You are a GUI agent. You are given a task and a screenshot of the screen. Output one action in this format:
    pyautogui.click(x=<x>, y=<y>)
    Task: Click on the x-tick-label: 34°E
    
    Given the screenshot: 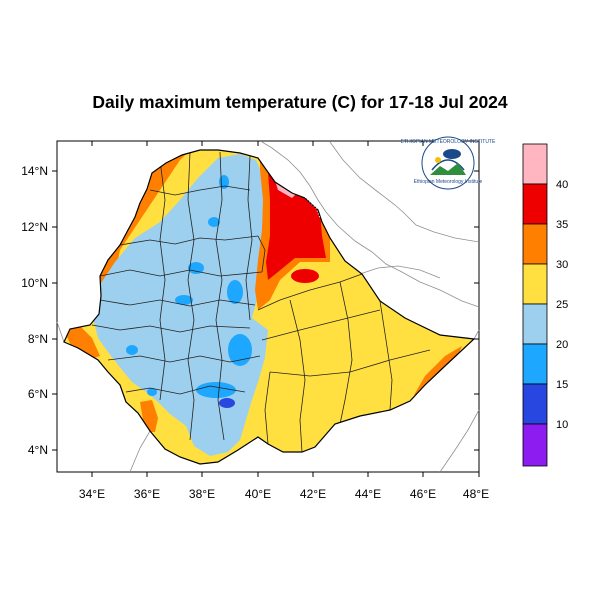 What is the action you would take?
    pyautogui.click(x=92, y=494)
    